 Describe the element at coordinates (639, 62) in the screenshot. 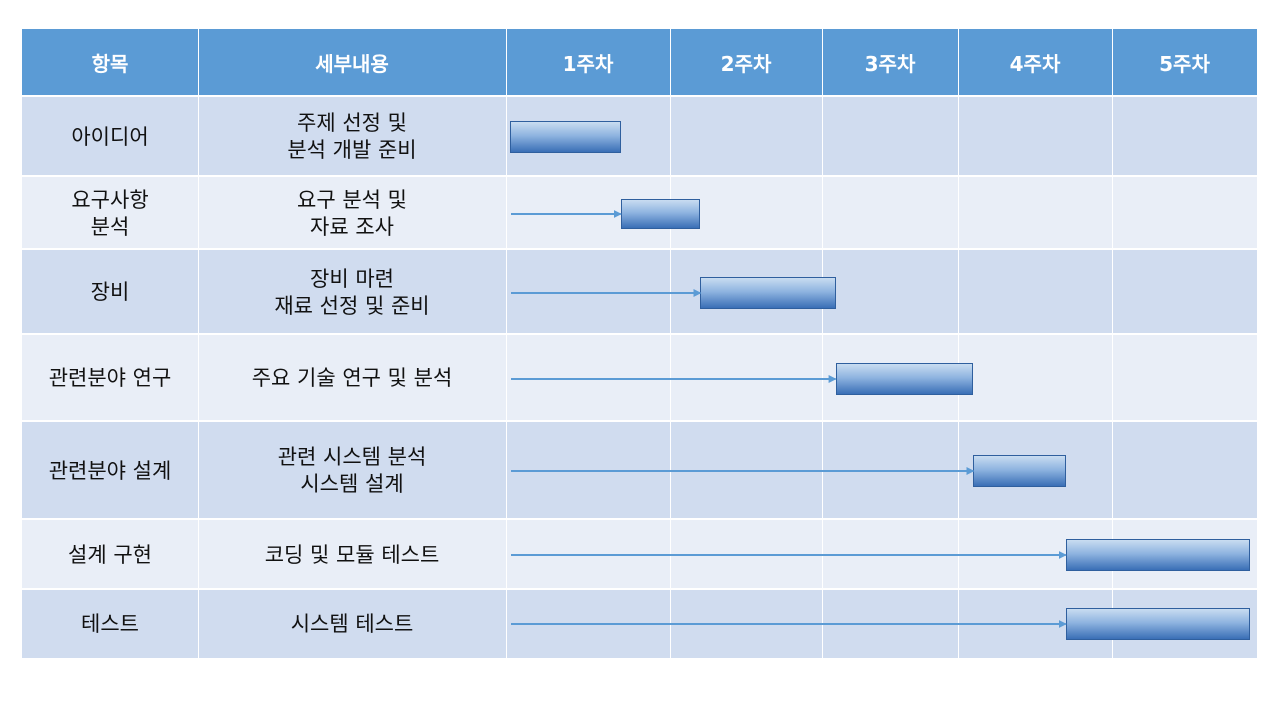

I see `header-row` at that location.